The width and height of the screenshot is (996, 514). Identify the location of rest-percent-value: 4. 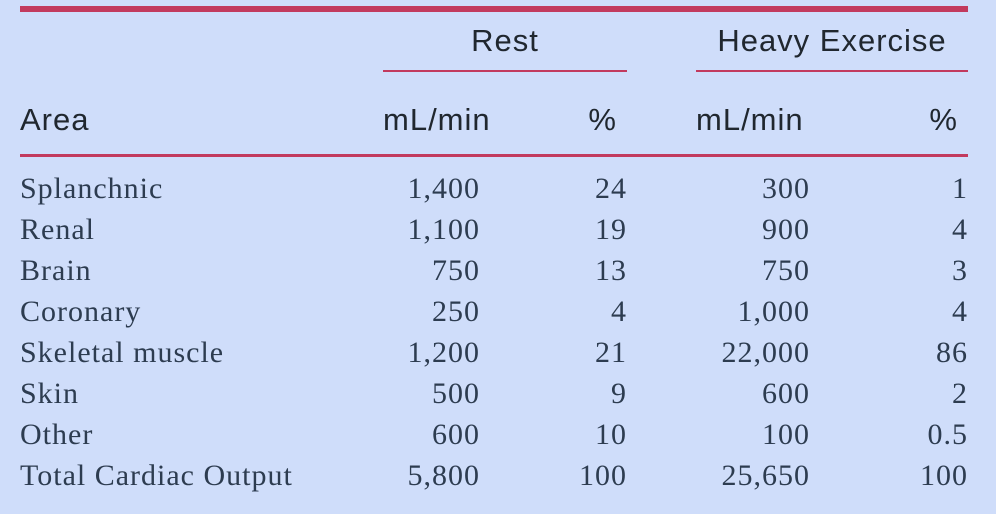
(619, 311).